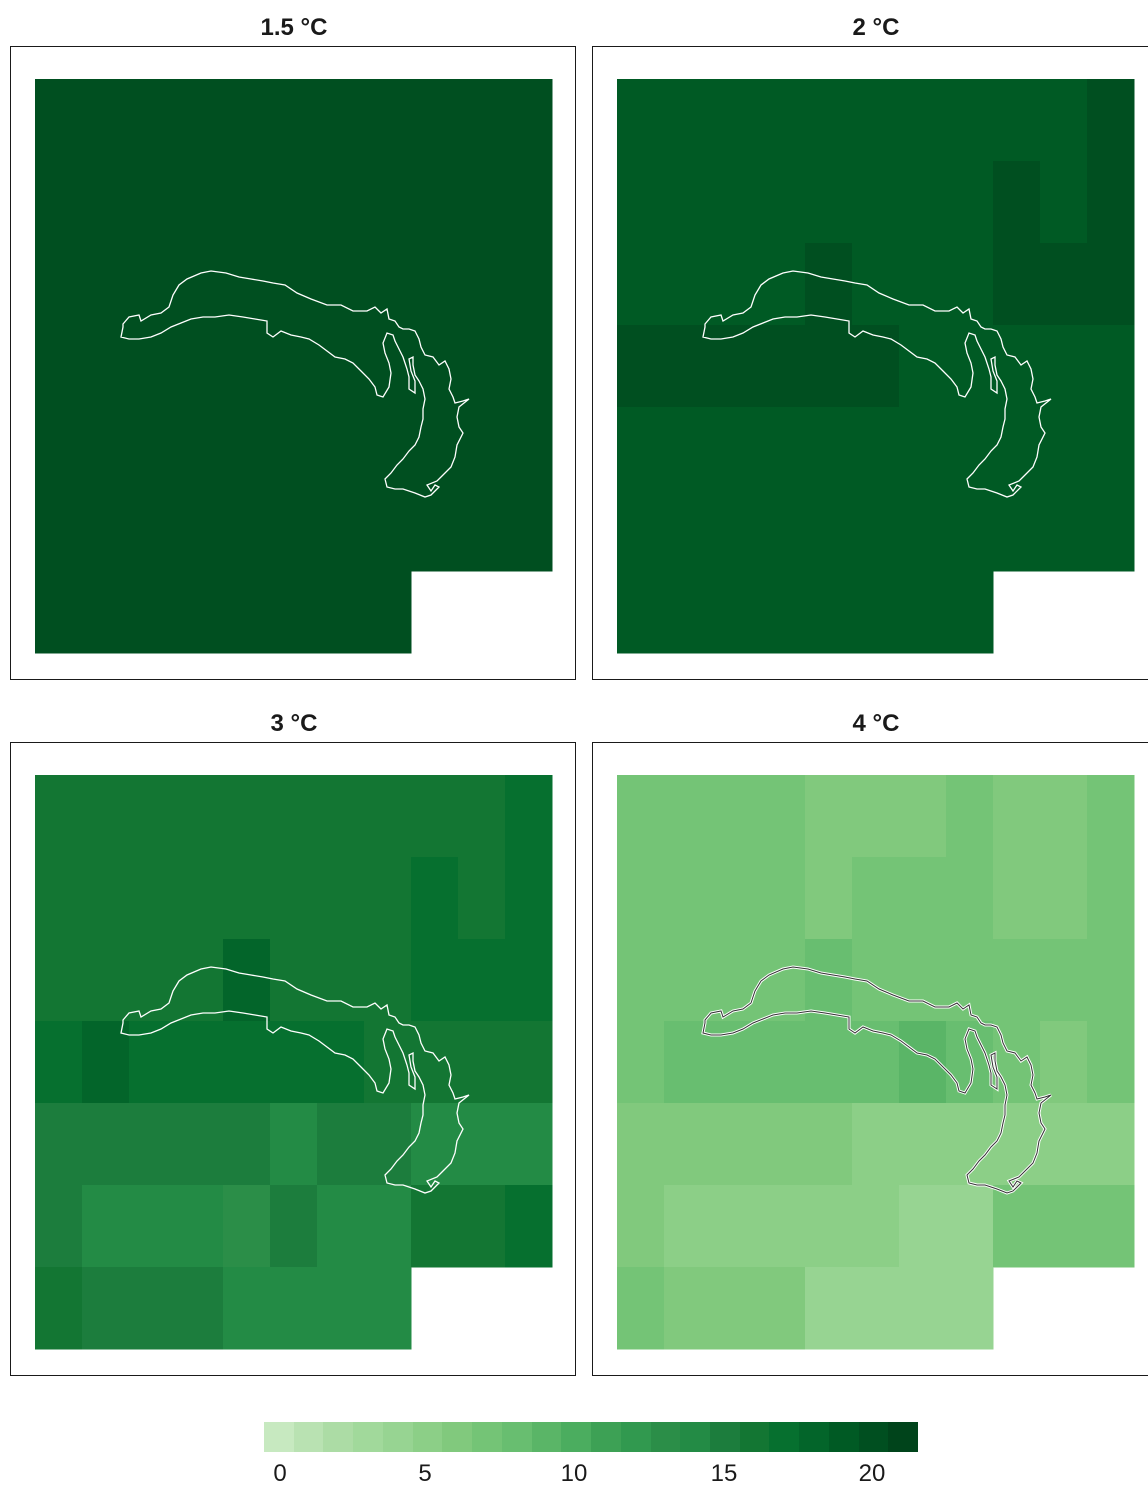 Image resolution: width=1148 pixels, height=1490 pixels. What do you see at coordinates (872, 1473) in the screenshot?
I see `legend-tick-20: 20` at bounding box center [872, 1473].